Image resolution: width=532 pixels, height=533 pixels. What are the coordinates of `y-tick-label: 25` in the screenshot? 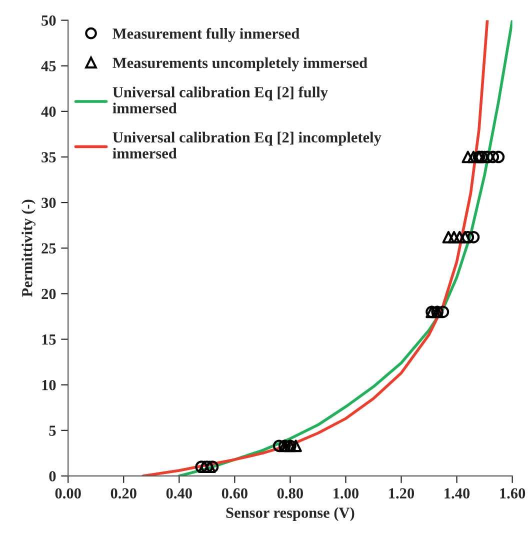 It's located at (49, 248).